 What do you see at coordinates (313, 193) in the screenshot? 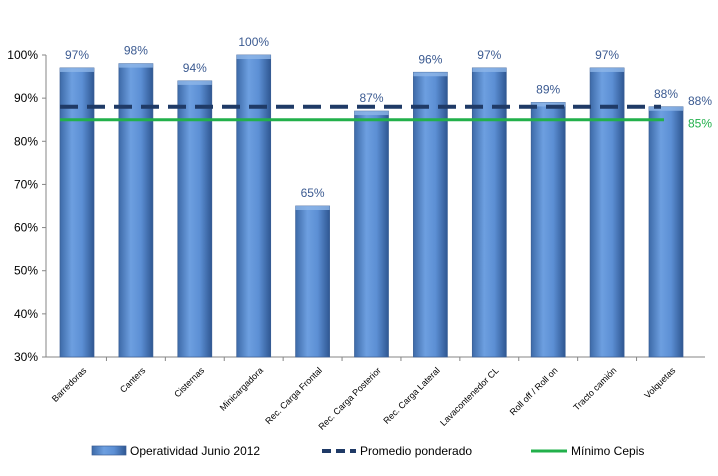
I see `data-label: 65%` at bounding box center [313, 193].